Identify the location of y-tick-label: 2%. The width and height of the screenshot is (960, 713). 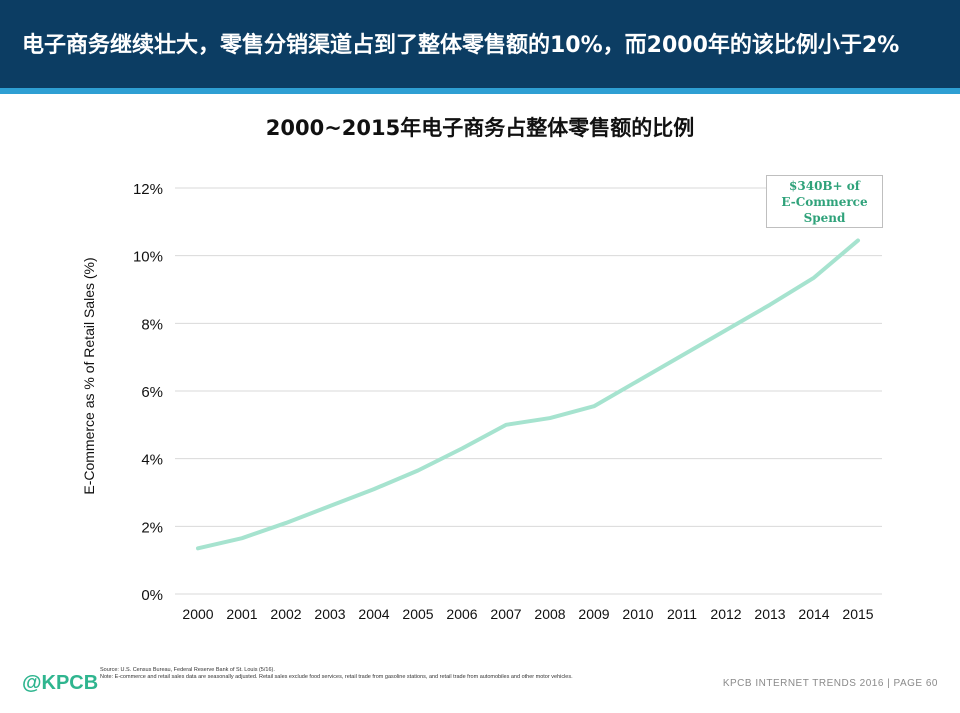
(152, 527).